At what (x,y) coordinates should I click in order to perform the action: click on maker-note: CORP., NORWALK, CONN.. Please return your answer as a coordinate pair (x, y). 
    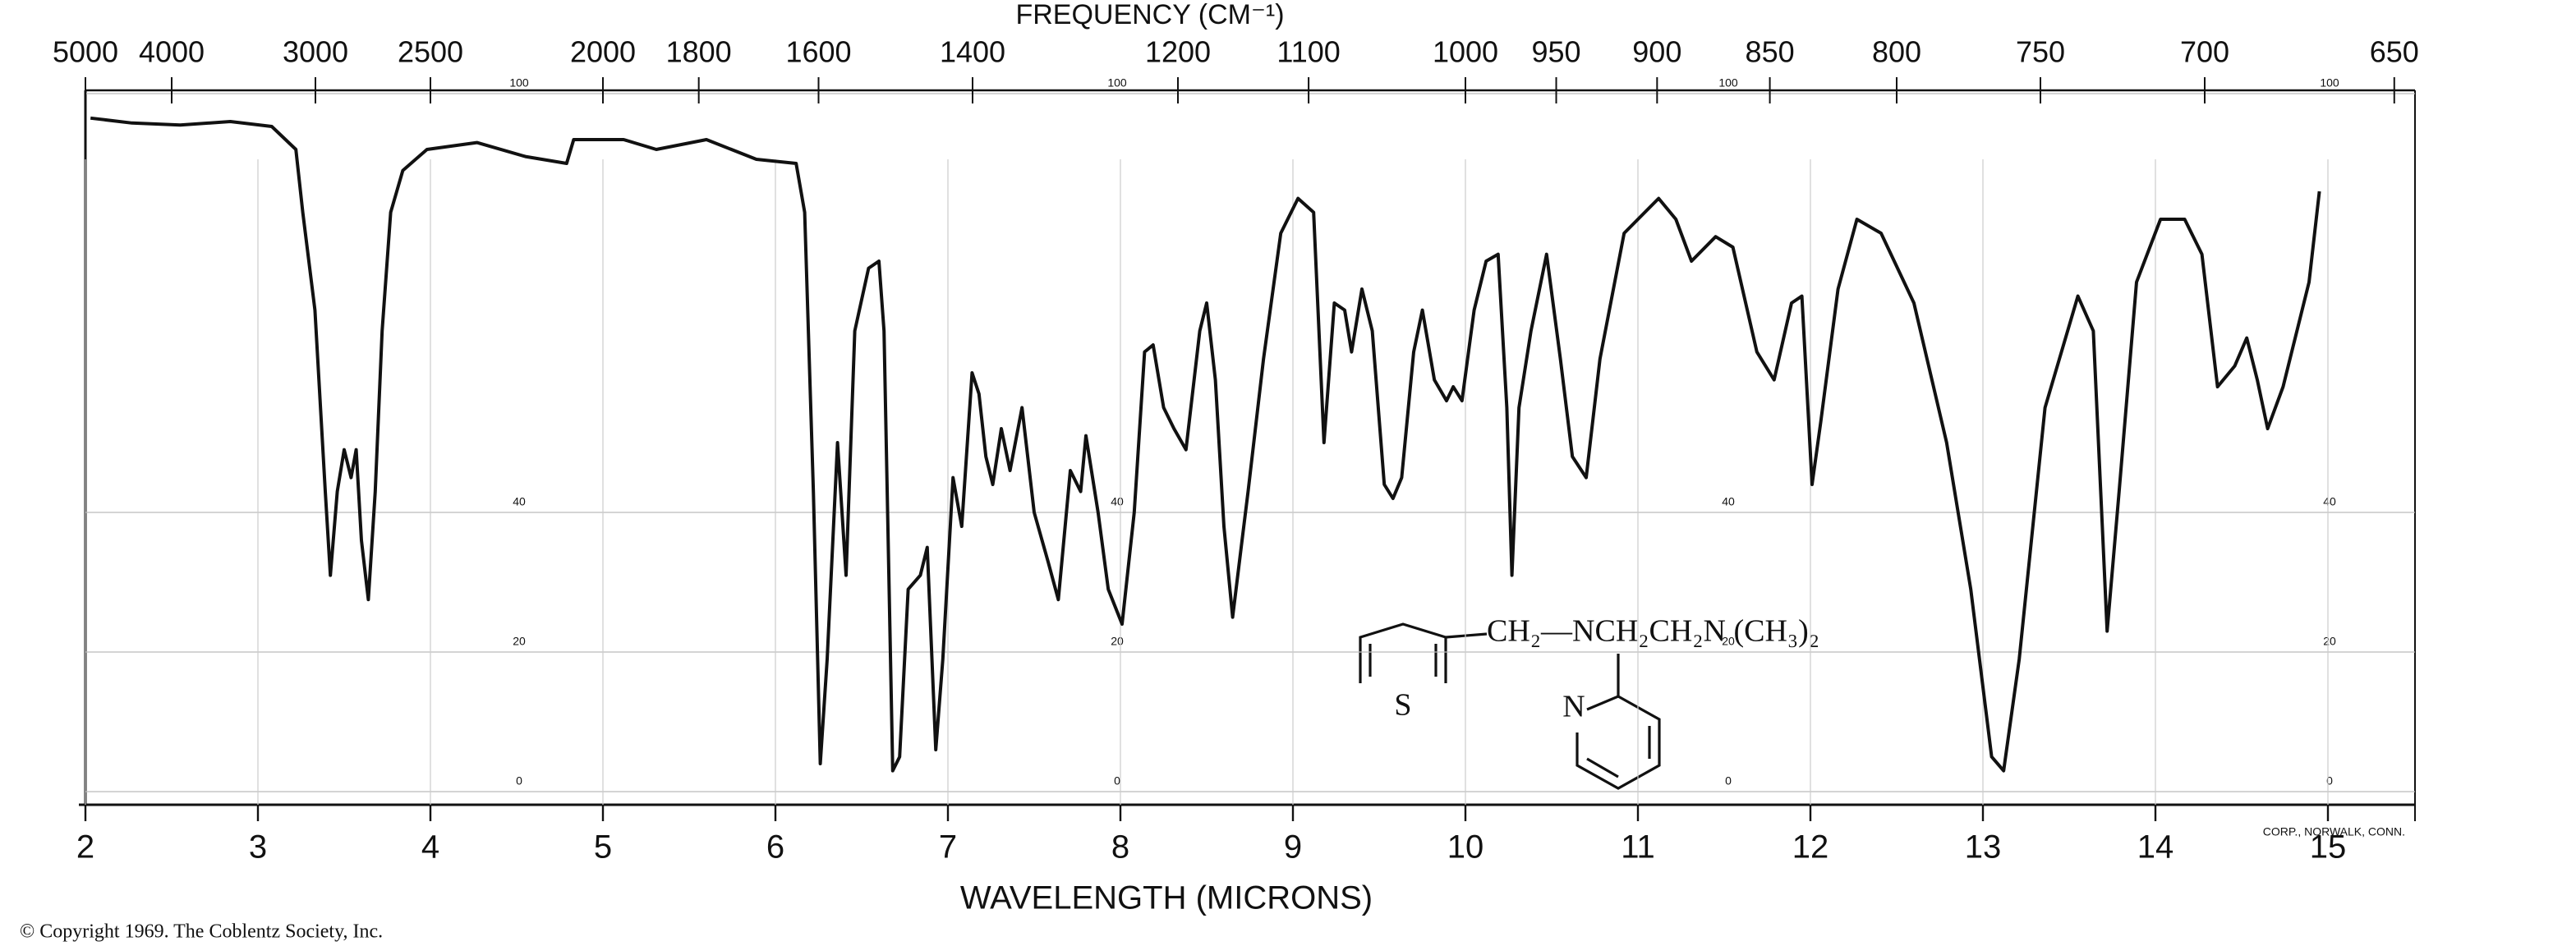
    Looking at the image, I should click on (2334, 831).